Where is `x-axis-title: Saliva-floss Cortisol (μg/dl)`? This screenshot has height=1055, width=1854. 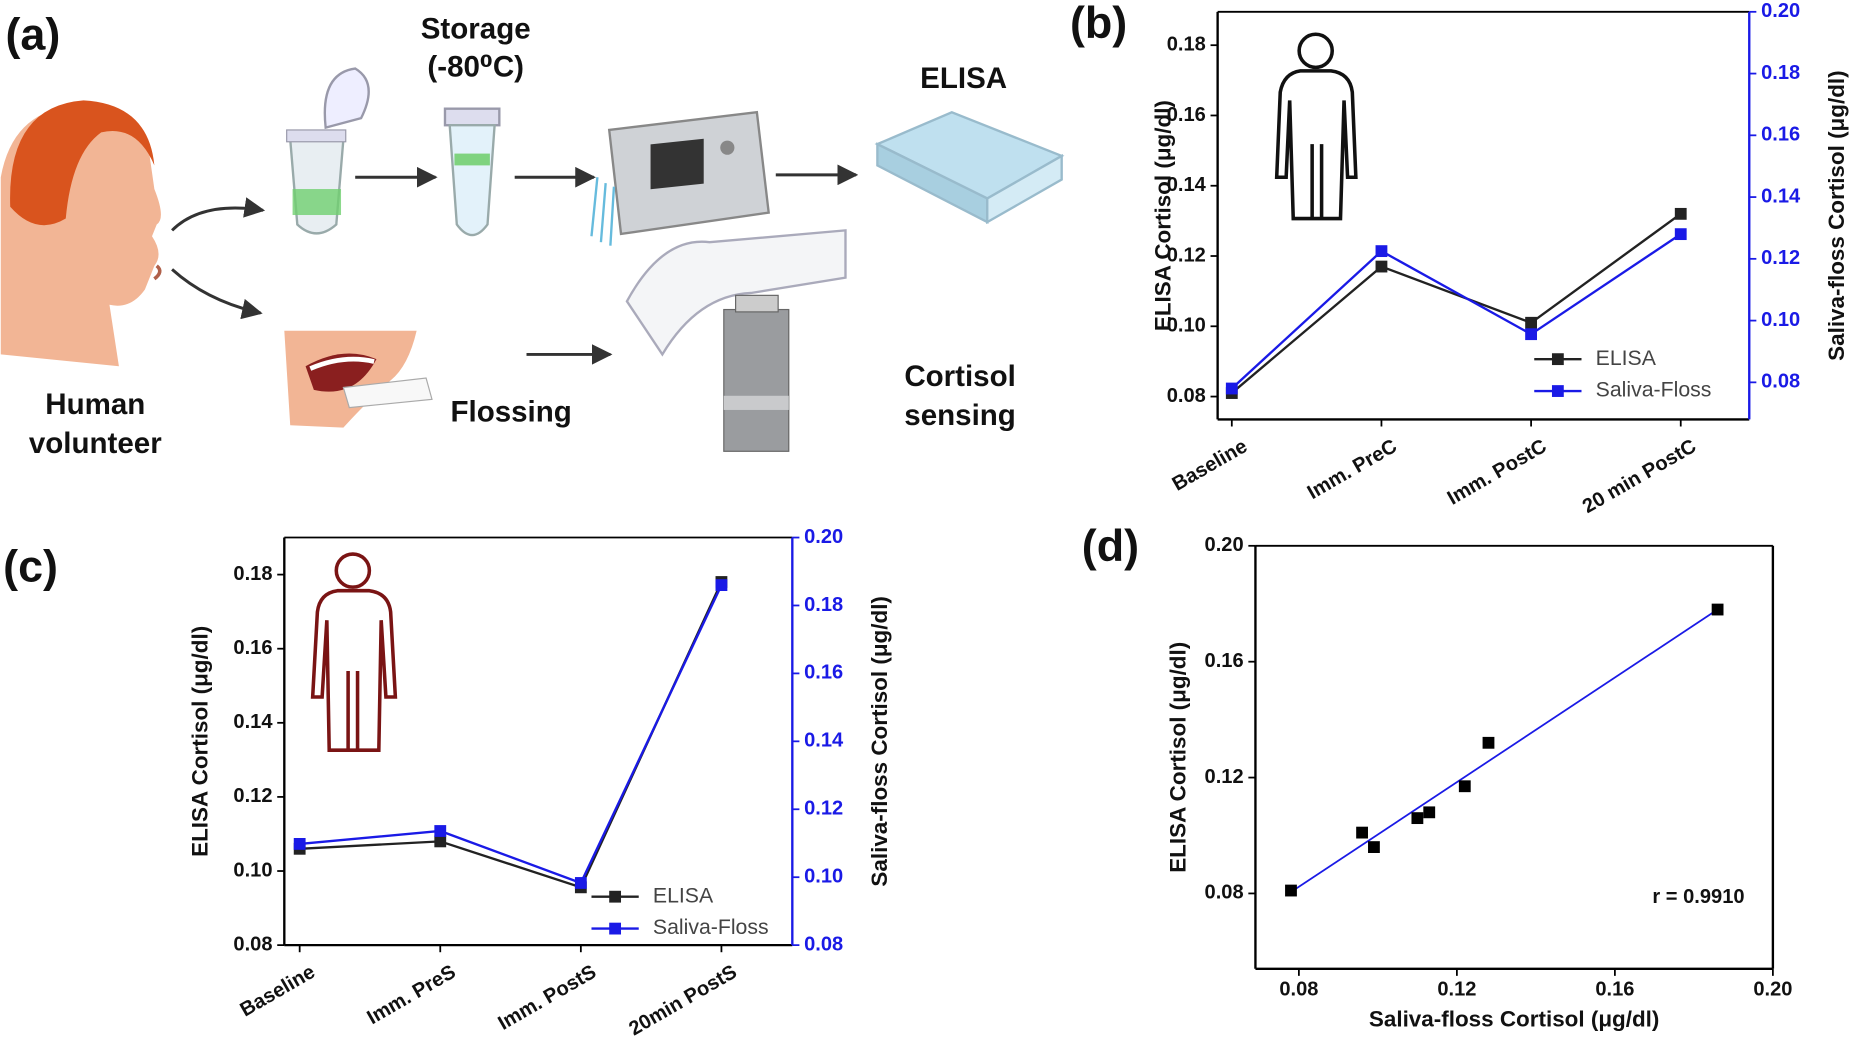 x-axis-title: Saliva-floss Cortisol (μg/dl) is located at coordinates (1514, 1019).